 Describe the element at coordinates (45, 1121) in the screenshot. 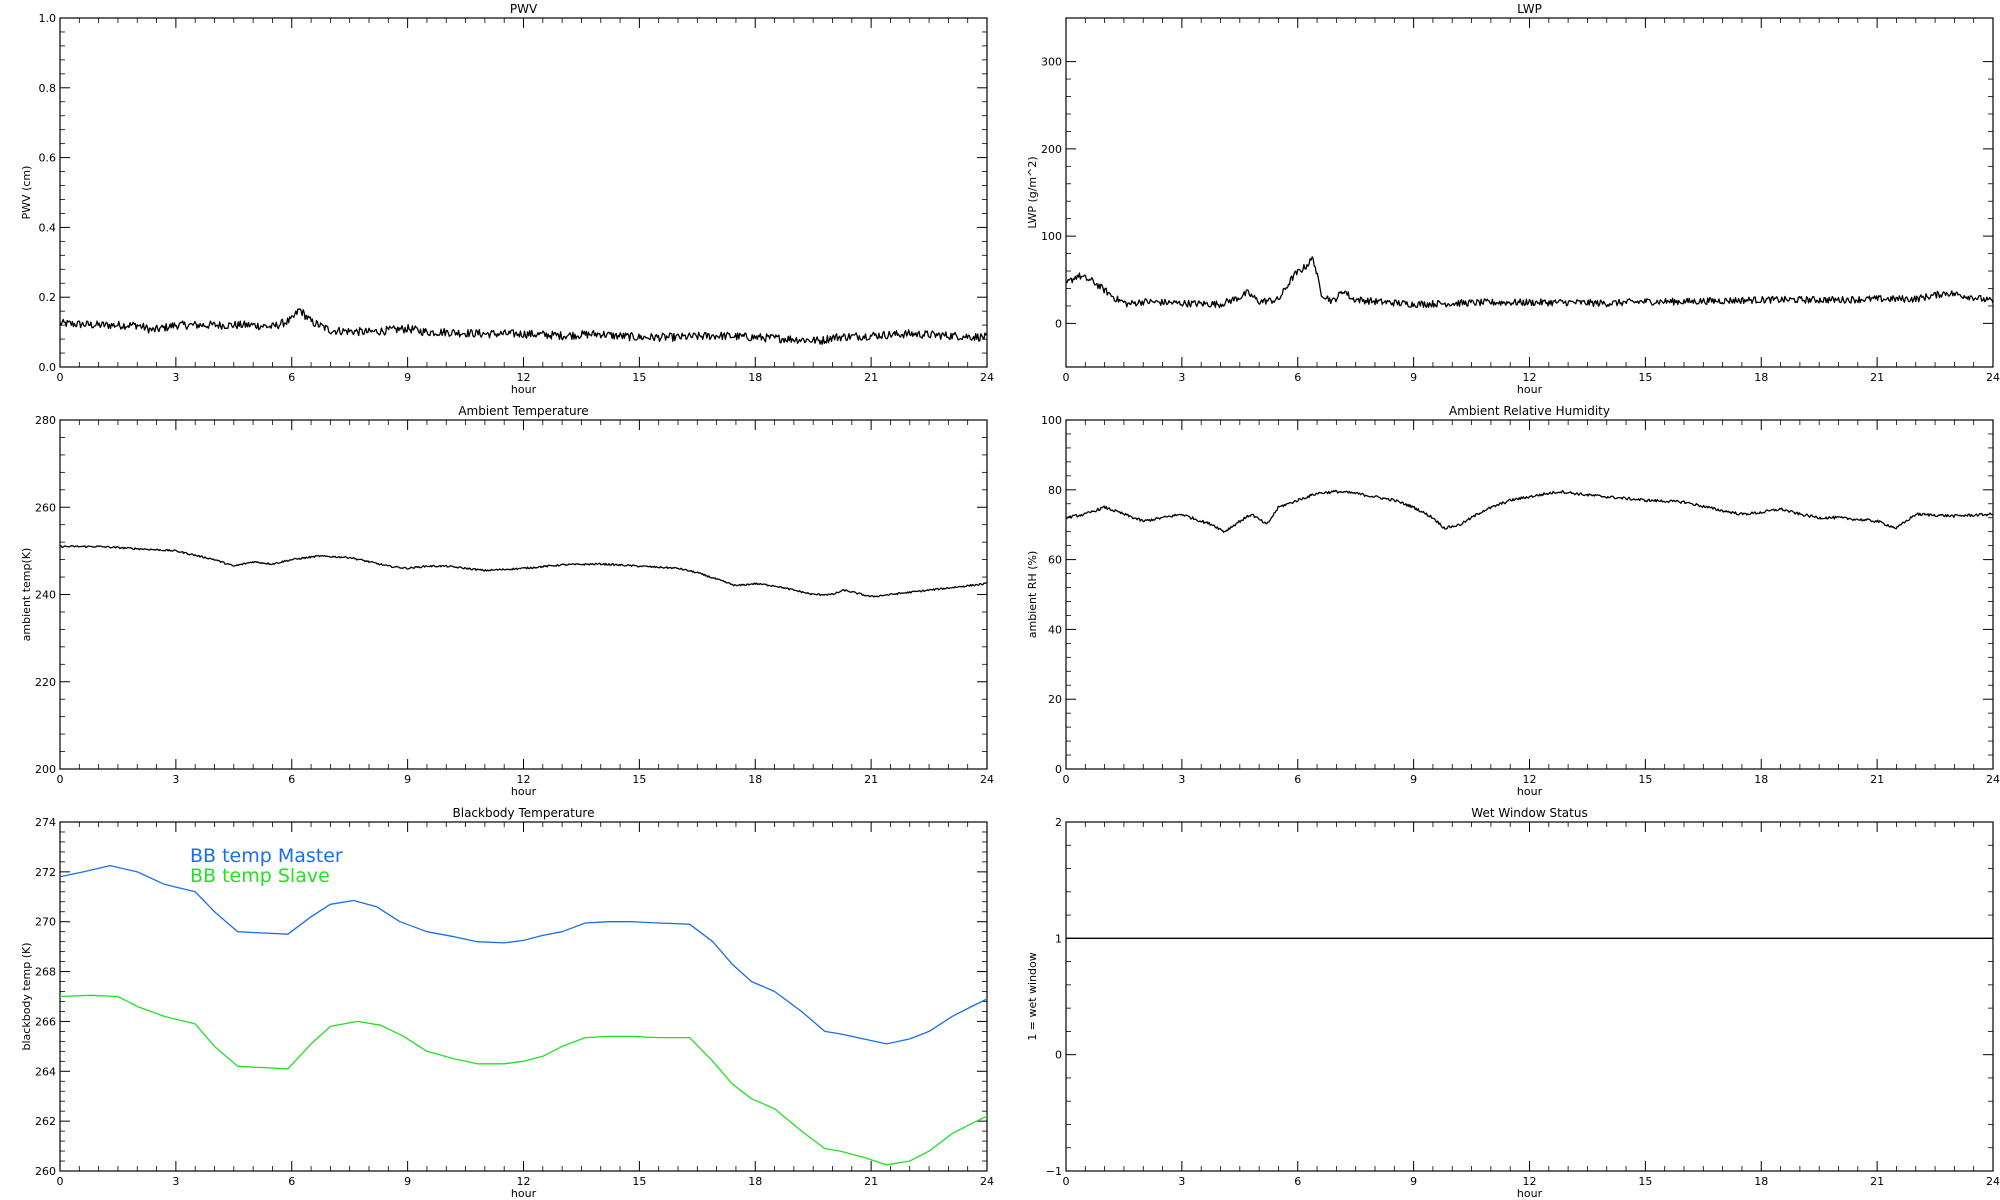

I see `y-tick-label: 262` at that location.